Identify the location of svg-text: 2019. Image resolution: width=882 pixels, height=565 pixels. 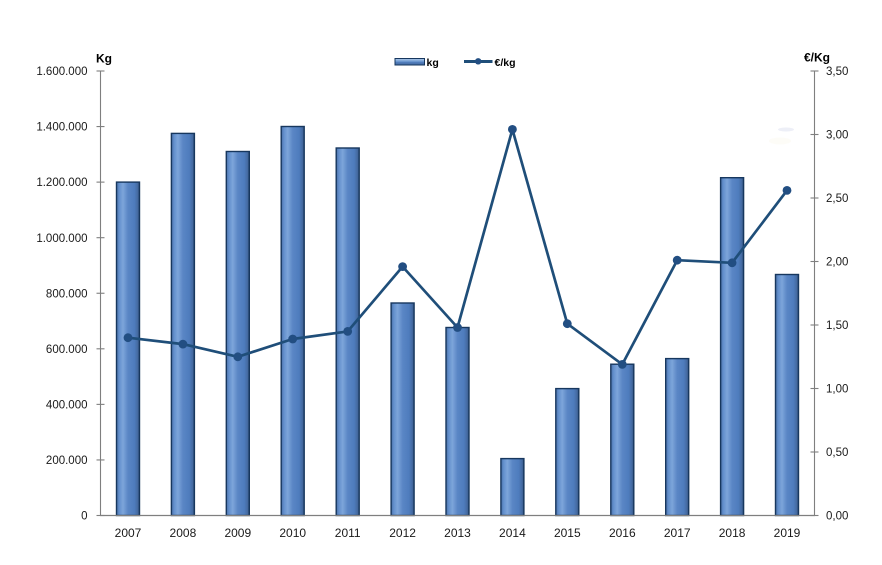
(787, 533).